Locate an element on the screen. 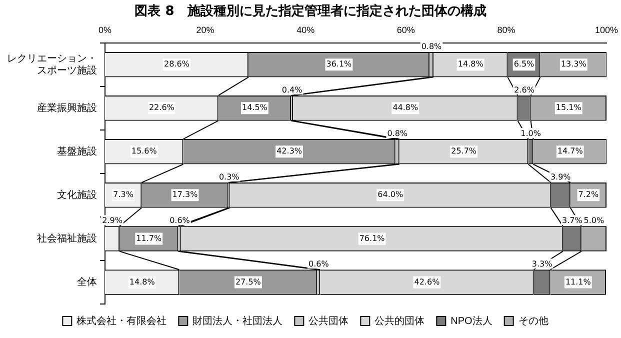 The width and height of the screenshot is (621, 338). data-label: 6.5% is located at coordinates (524, 64).